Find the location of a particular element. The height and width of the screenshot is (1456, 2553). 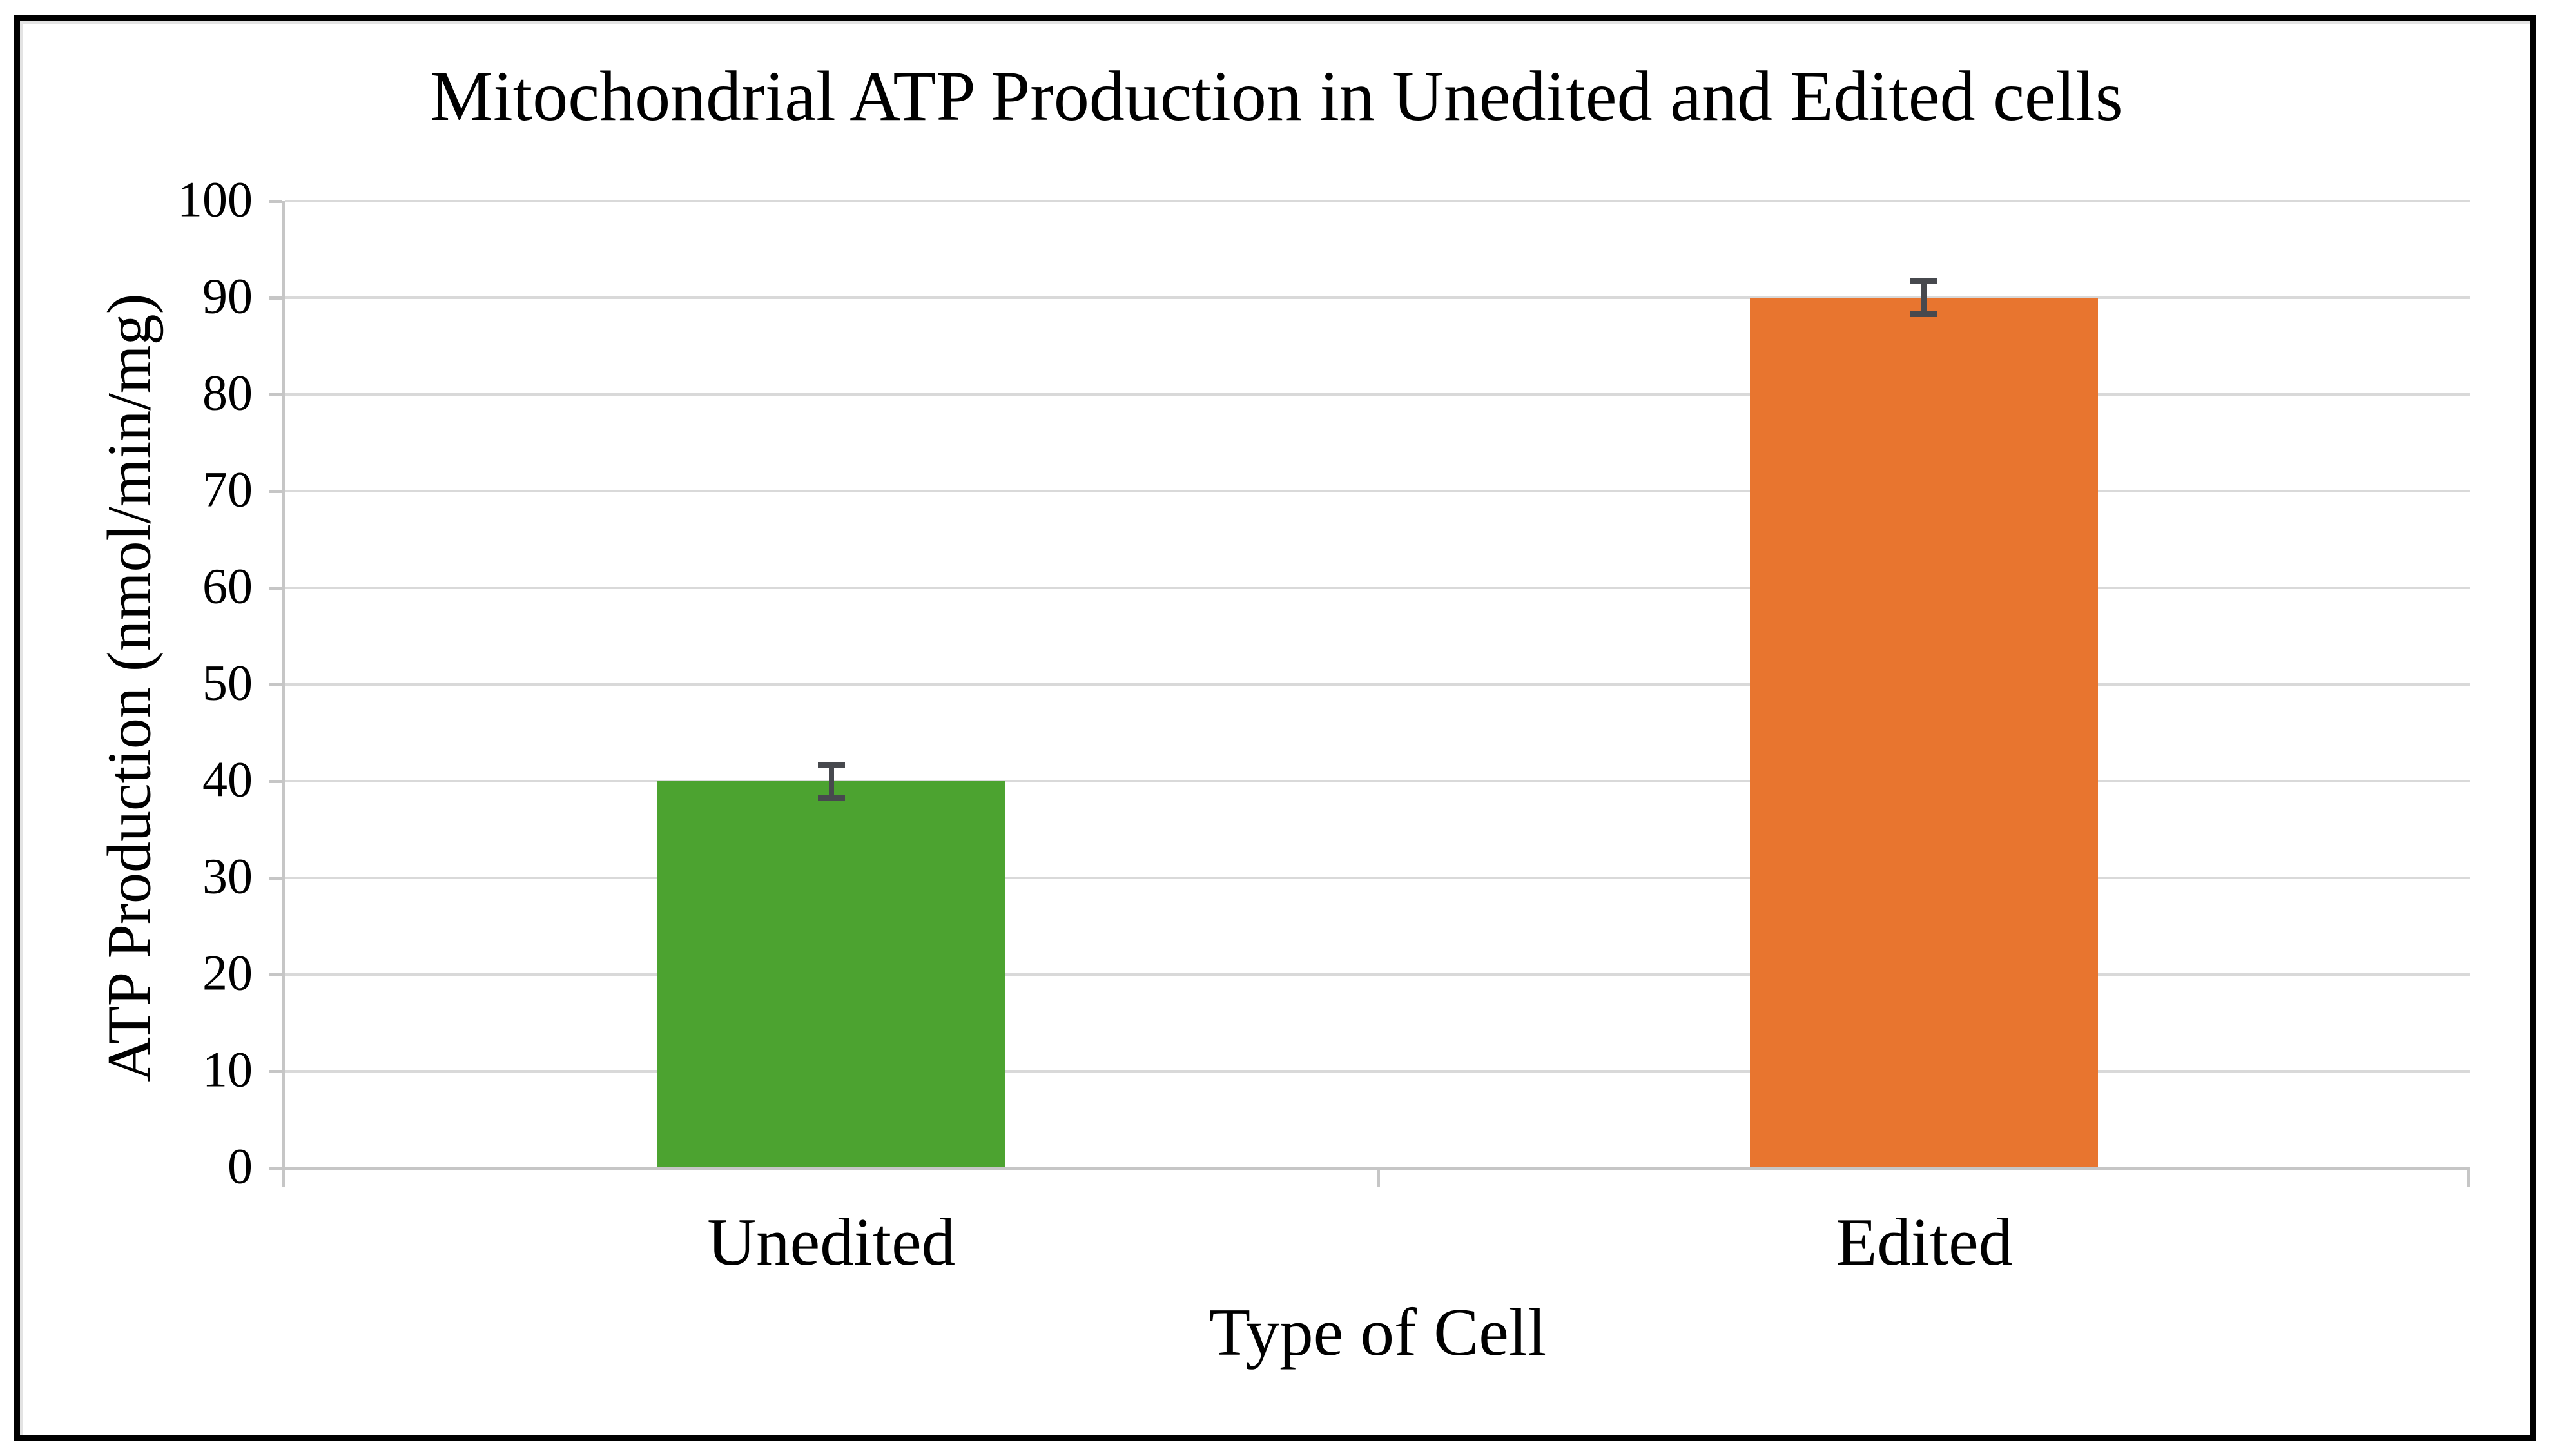

category-label-edited: Edited is located at coordinates (1924, 1241).